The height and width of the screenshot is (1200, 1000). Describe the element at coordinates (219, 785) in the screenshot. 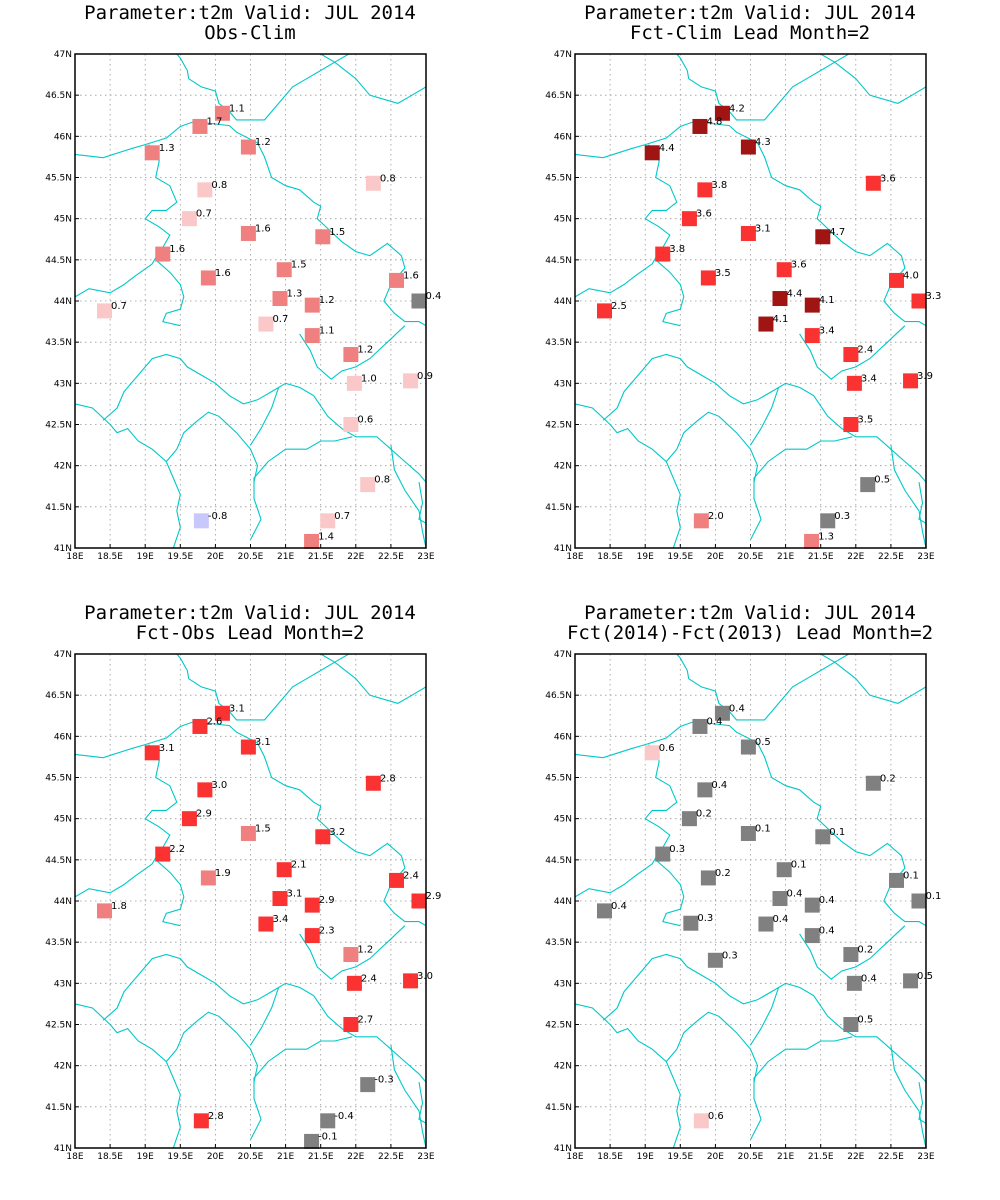

I see `station-value-label: 3.0` at that location.